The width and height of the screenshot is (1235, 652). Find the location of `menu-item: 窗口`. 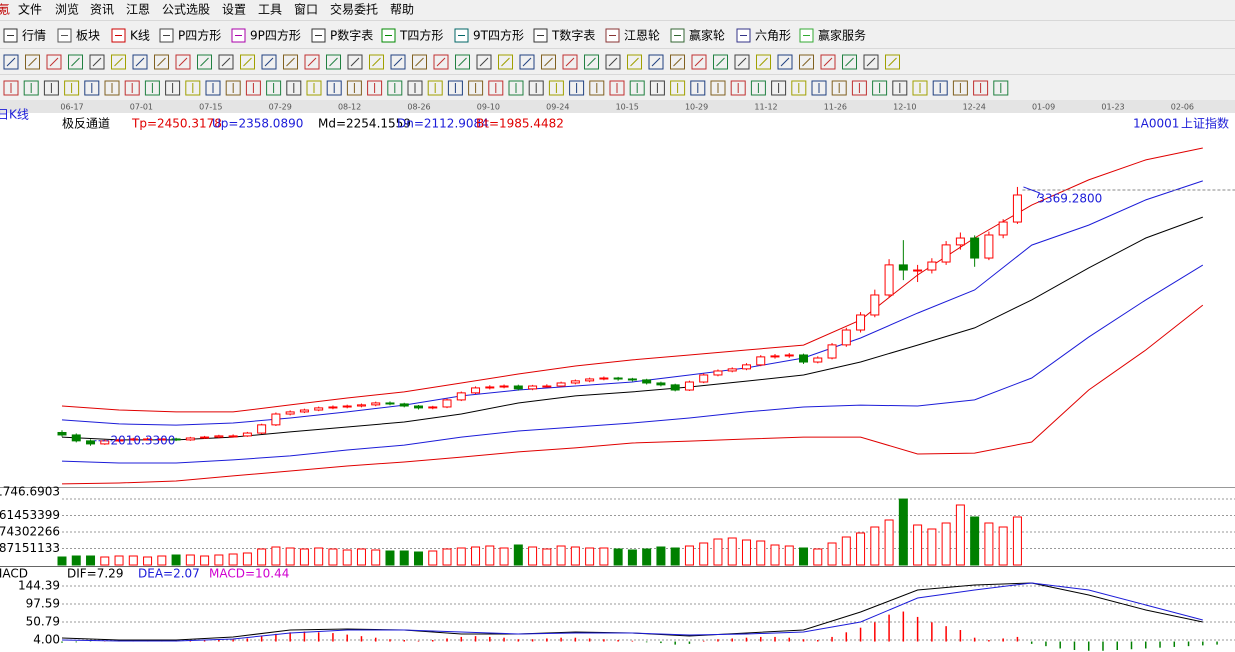

menu-item: 窗口 is located at coordinates (306, 10).